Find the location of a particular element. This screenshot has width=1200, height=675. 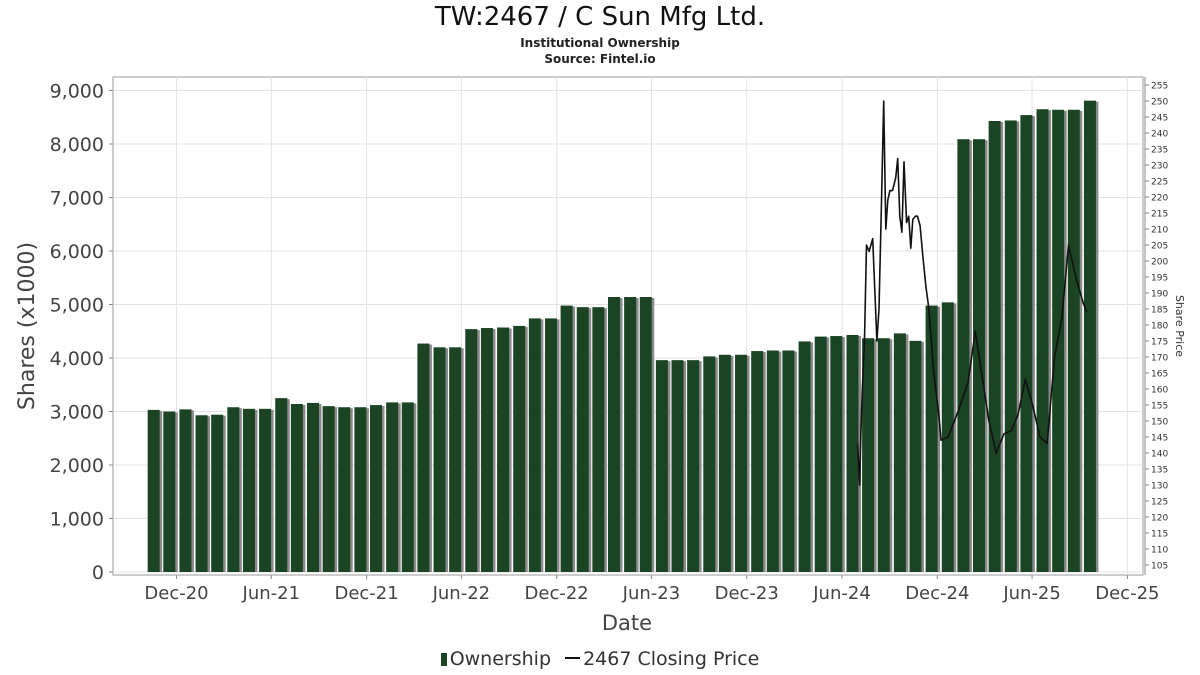

y2-tick-label: 155 is located at coordinates (1159, 407).